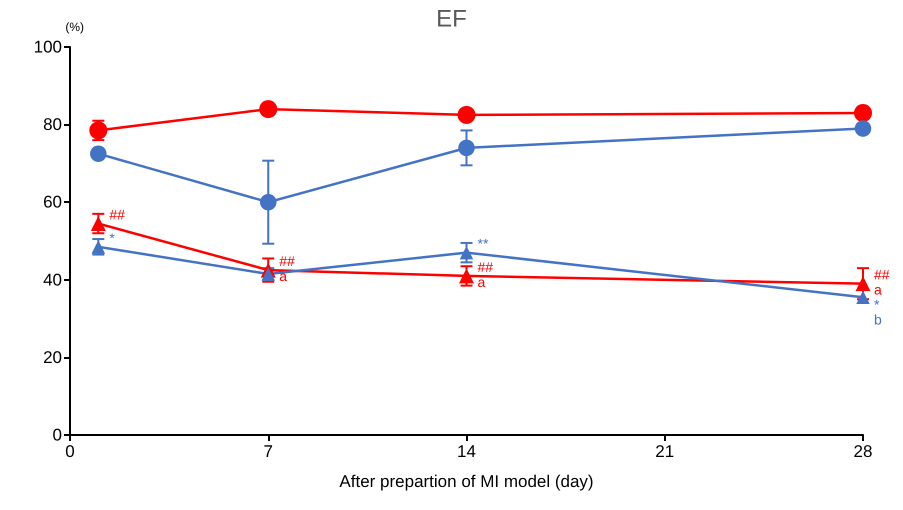 The image size is (903, 510). What do you see at coordinates (483, 244) in the screenshot?
I see `annotation: **` at bounding box center [483, 244].